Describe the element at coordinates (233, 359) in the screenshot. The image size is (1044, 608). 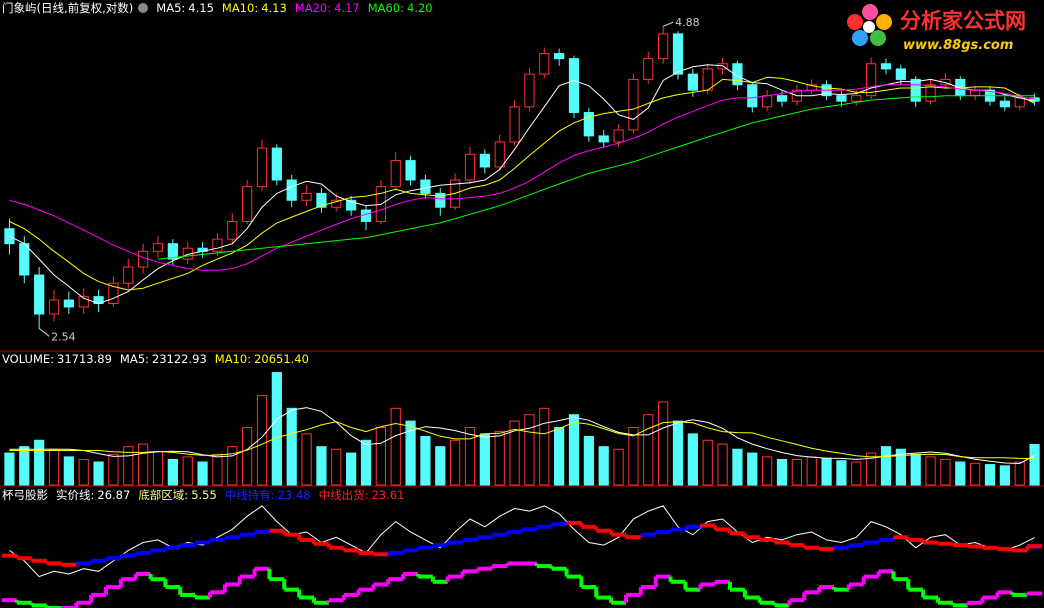
I see `volume-ma-name: MA10:` at that location.